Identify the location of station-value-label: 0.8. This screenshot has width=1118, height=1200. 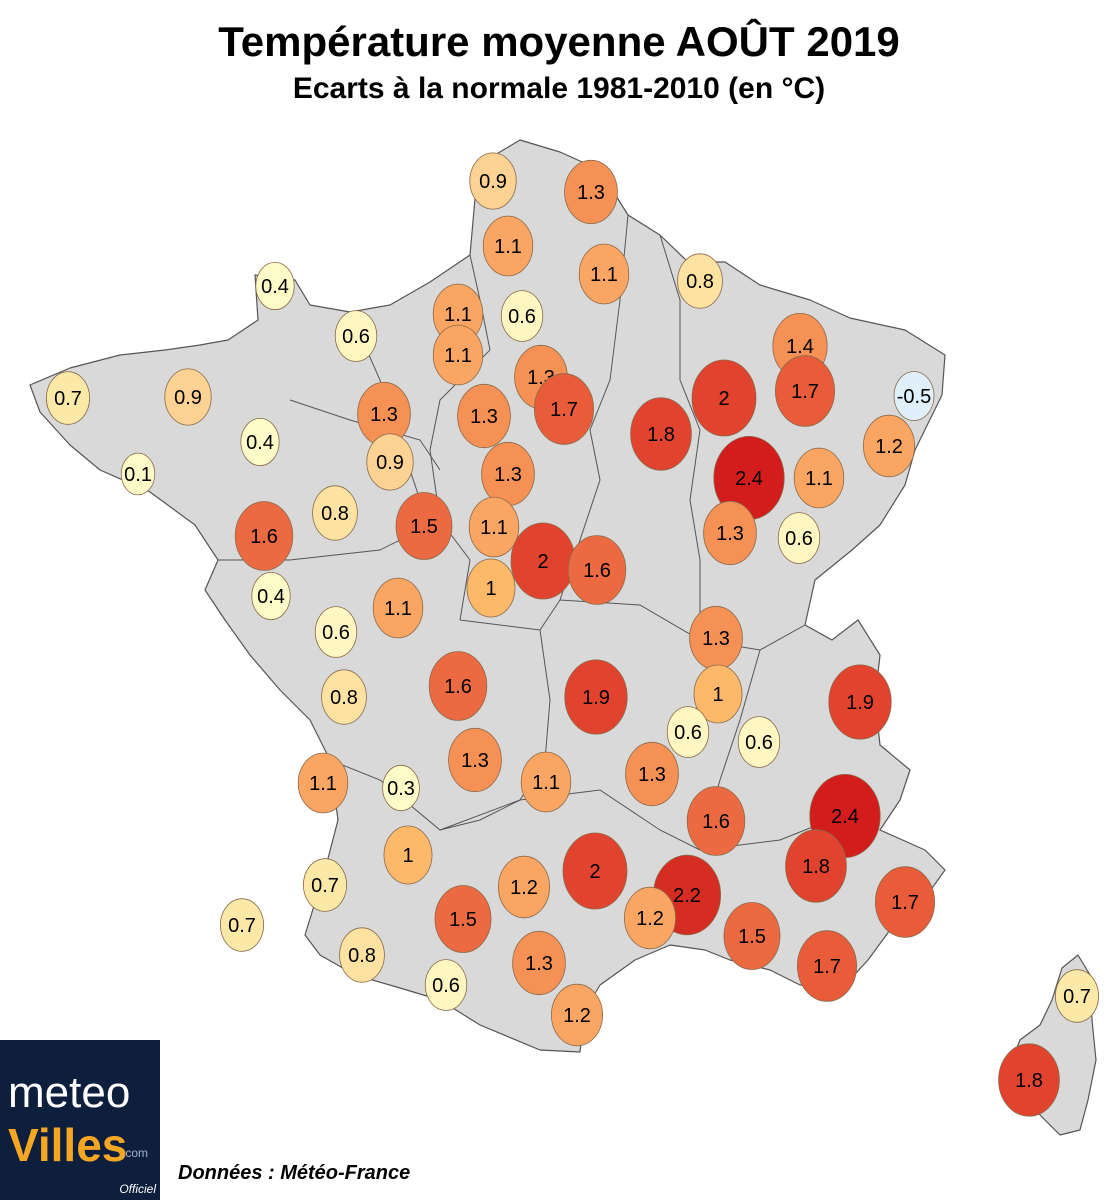
(362, 956).